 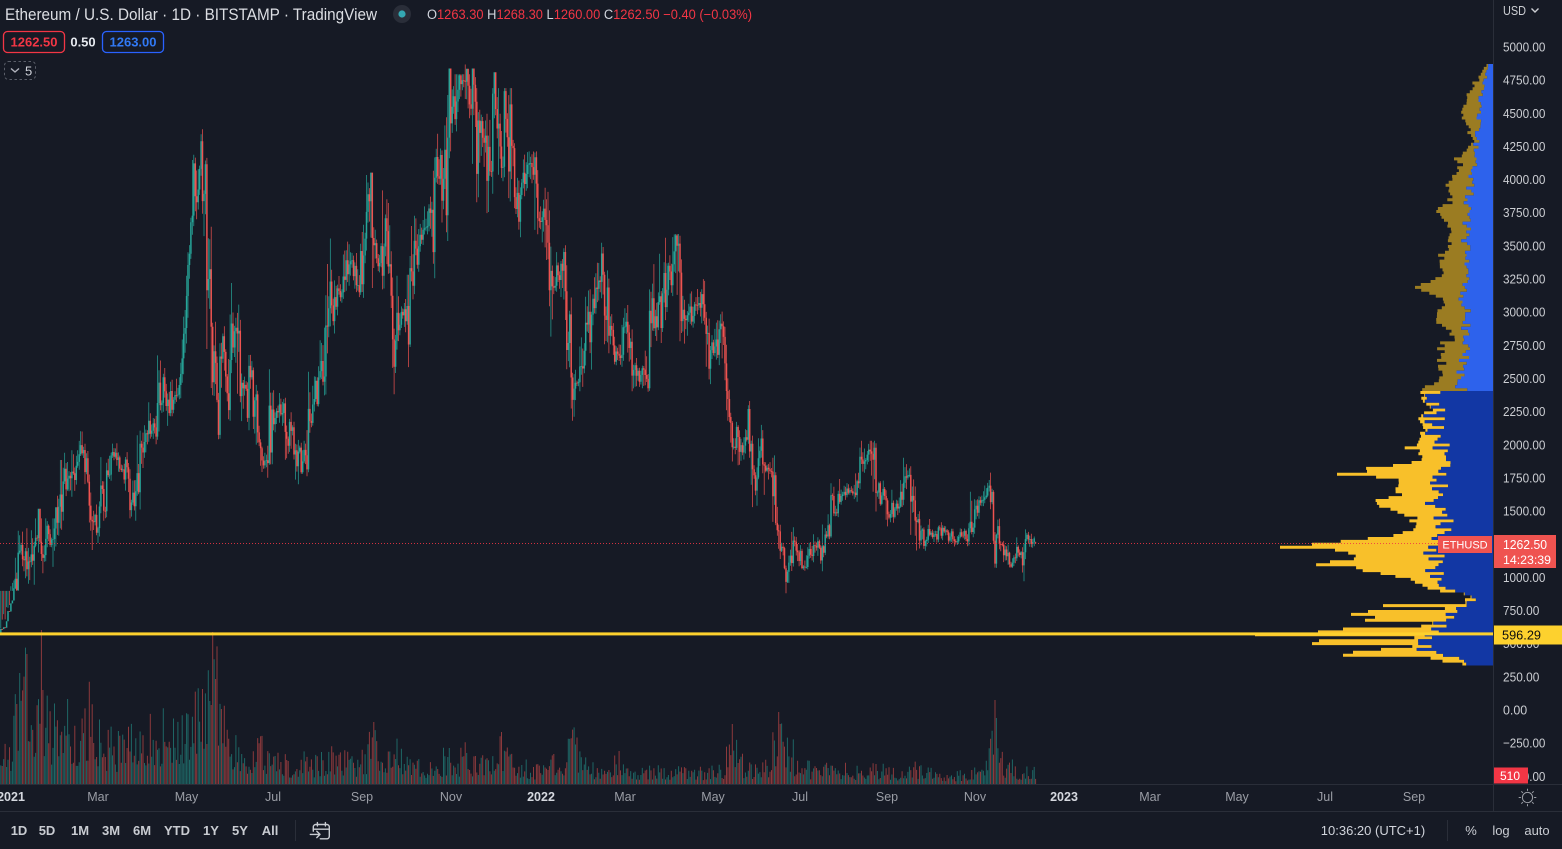 I want to click on svg-text: YTD, so click(x=177, y=830).